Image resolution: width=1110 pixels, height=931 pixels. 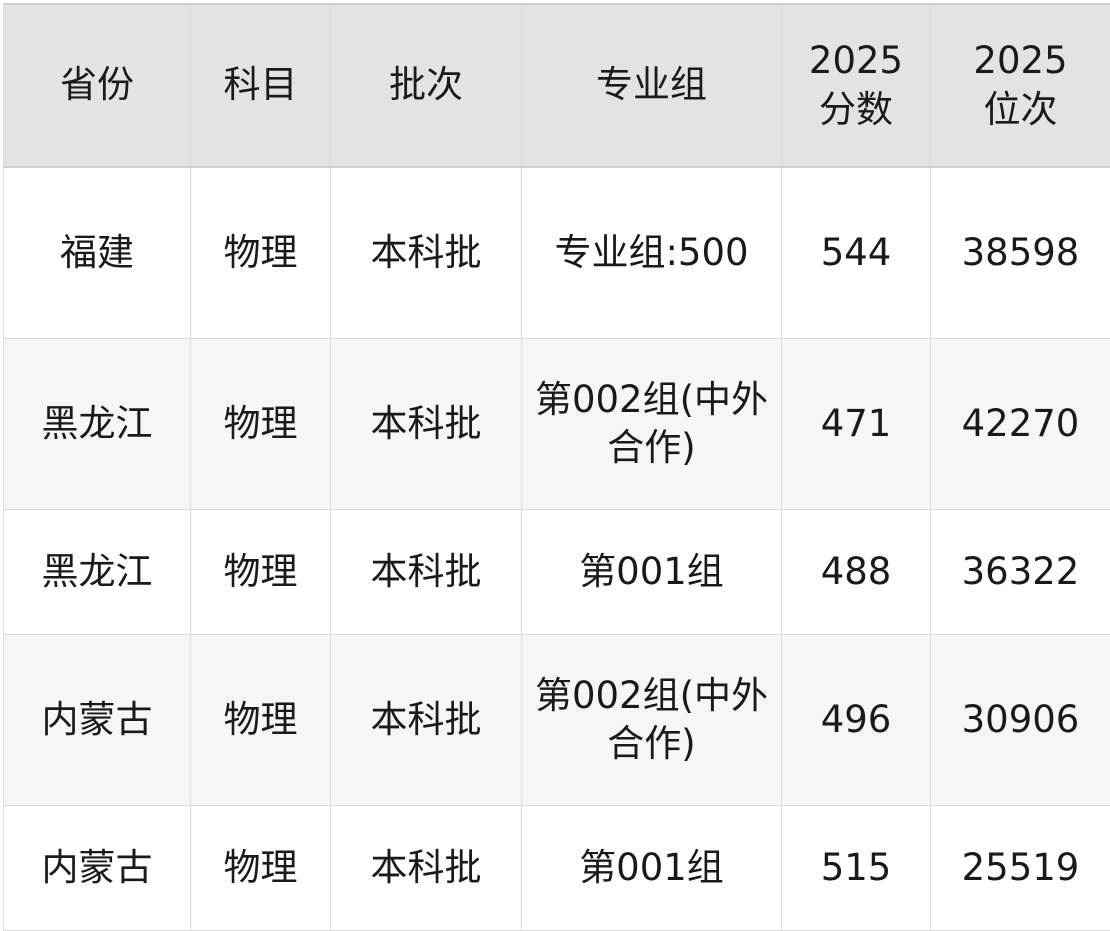 I want to click on cell-score: 544, so click(x=856, y=253).